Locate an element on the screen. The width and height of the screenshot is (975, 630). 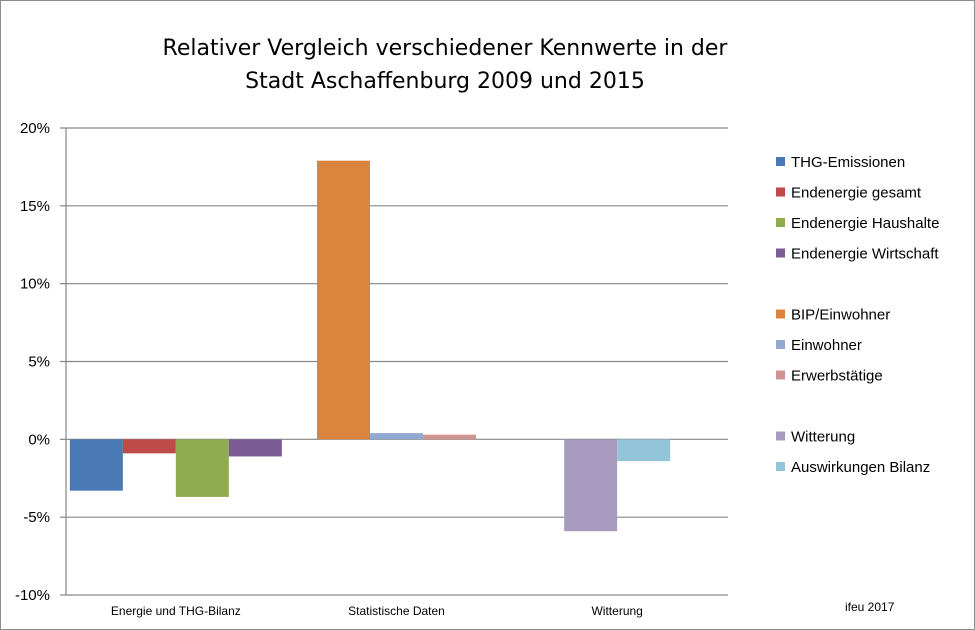
legend-label: THG-Emissionen is located at coordinates (848, 162).